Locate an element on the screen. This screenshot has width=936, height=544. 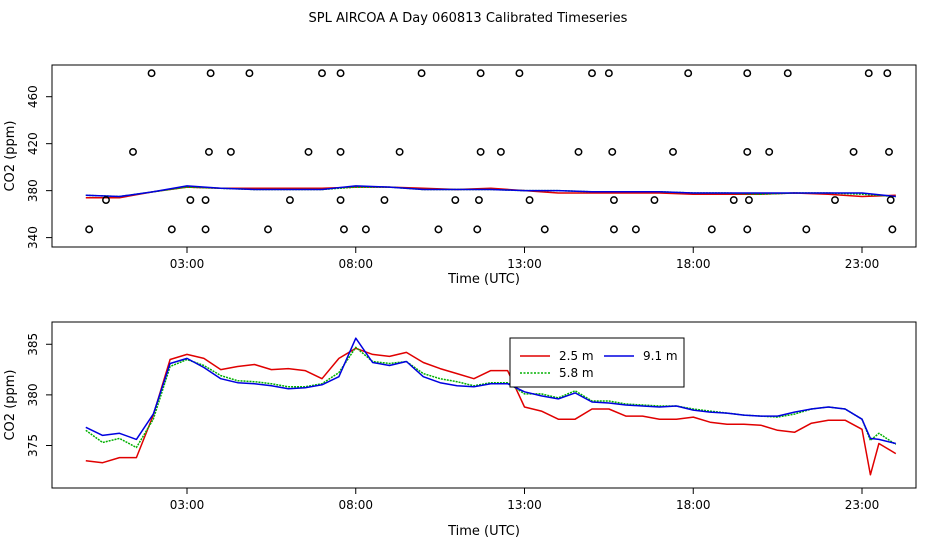
lower-x-ticks: 03:00 08:00 13:00 18:00 23:00 is located at coordinates (525, 500).